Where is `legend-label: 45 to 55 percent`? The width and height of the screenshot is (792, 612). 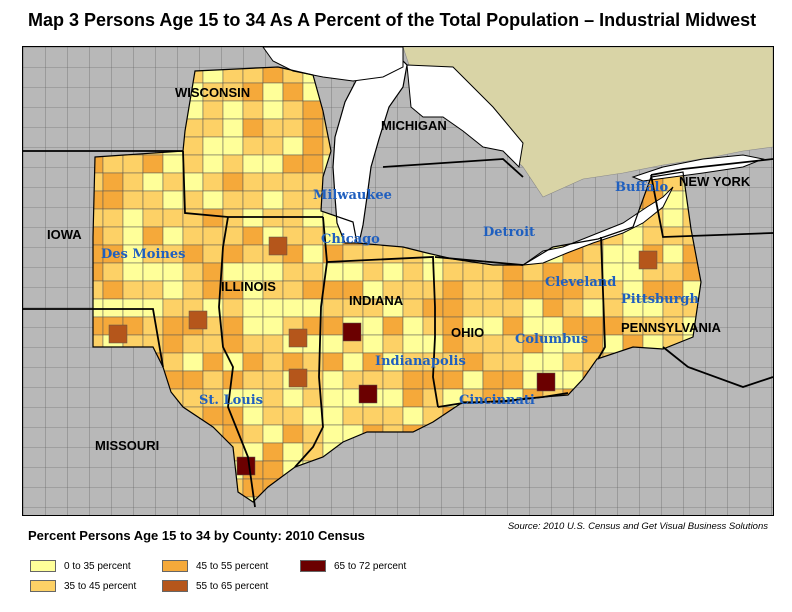
legend-label: 45 to 55 percent is located at coordinates (232, 566).